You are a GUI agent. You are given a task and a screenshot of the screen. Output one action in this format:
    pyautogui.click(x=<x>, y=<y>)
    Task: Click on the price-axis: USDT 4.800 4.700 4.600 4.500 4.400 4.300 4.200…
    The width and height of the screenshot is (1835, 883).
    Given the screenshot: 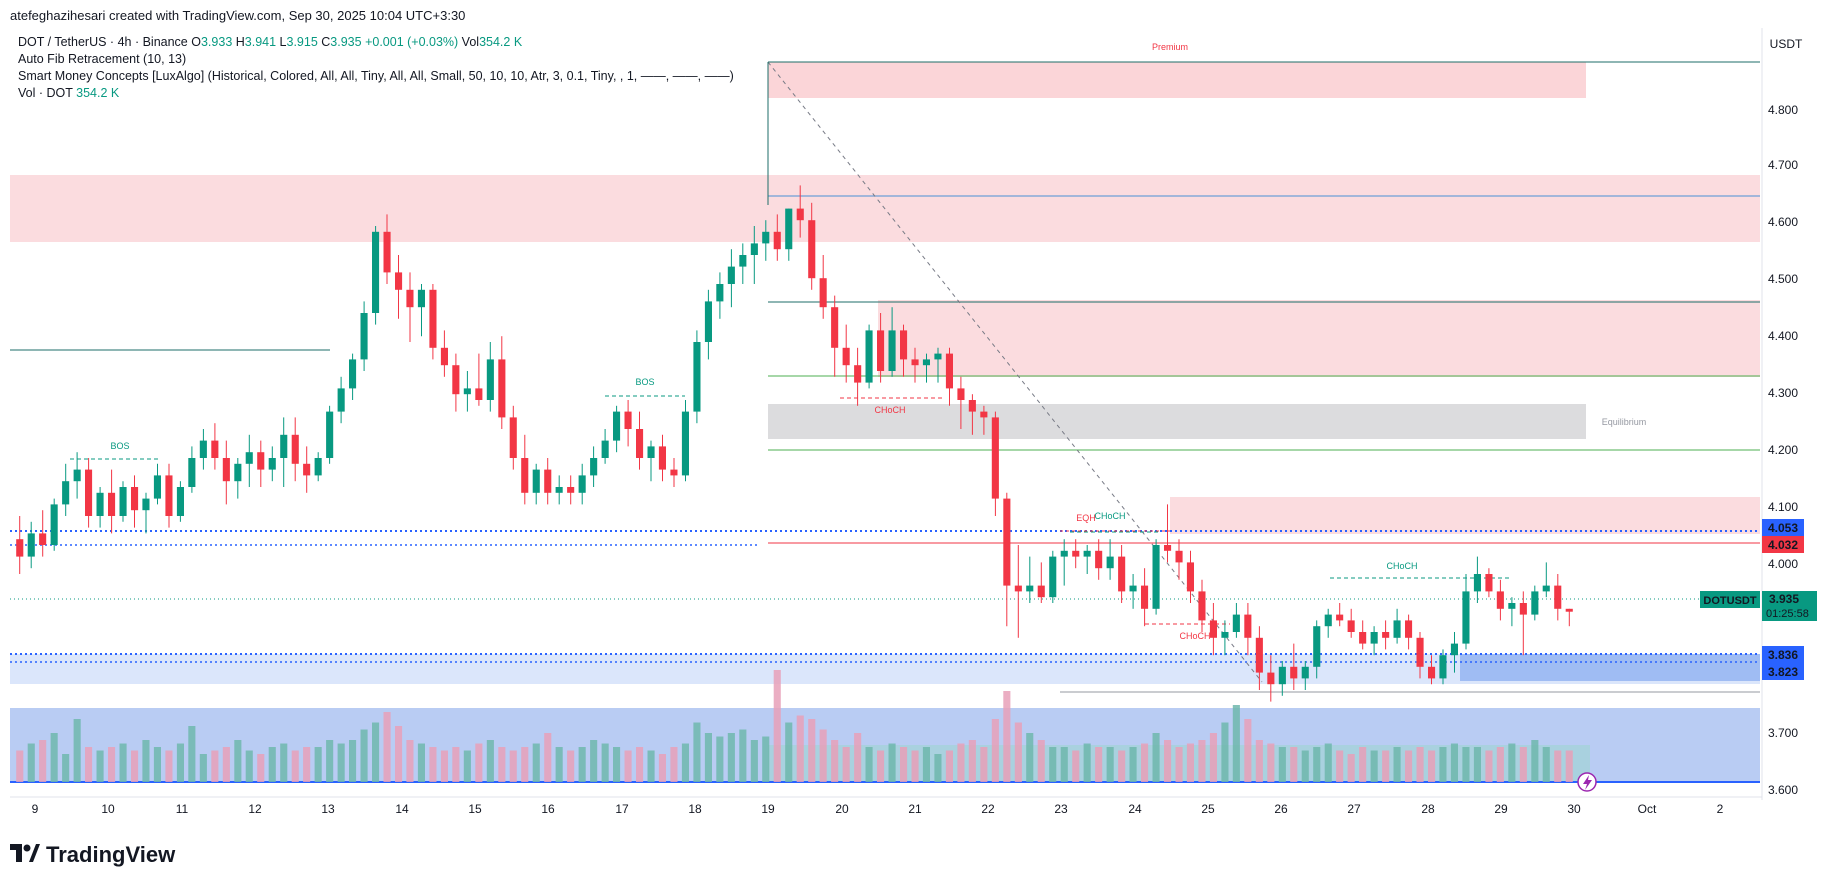 What is the action you would take?
    pyautogui.click(x=1782, y=414)
    